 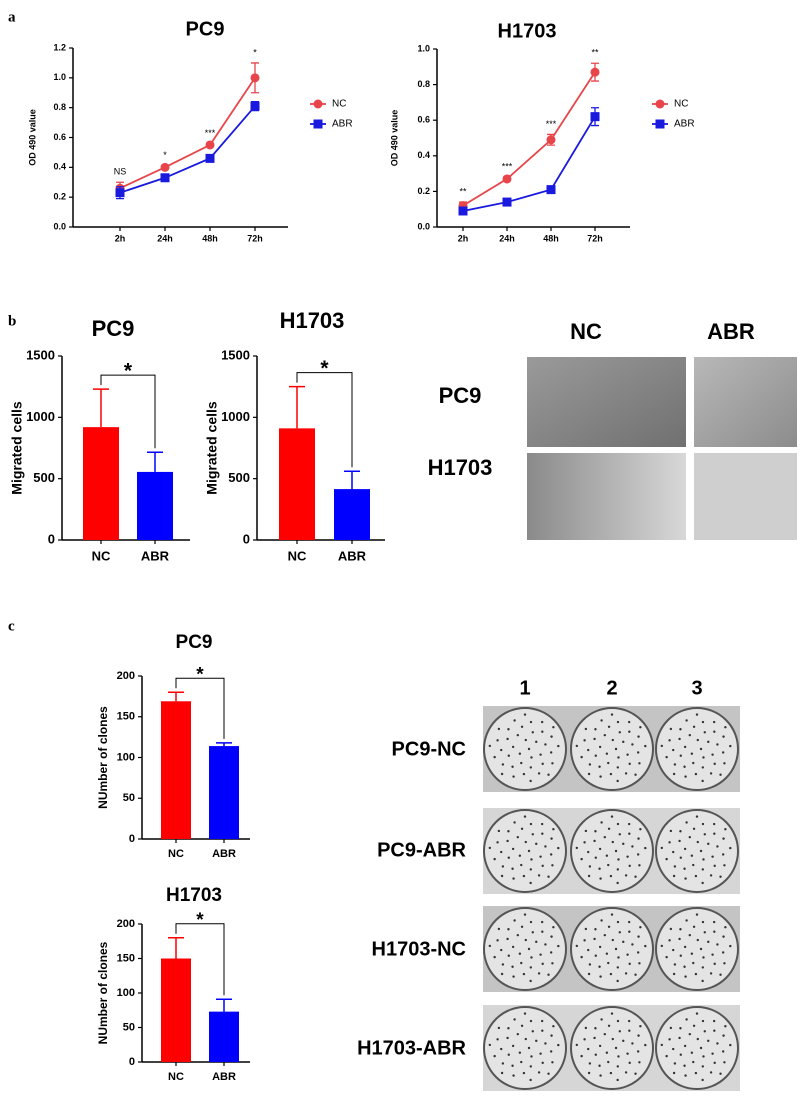 What do you see at coordinates (200, 708) in the screenshot?
I see `significance-bracket` at bounding box center [200, 708].